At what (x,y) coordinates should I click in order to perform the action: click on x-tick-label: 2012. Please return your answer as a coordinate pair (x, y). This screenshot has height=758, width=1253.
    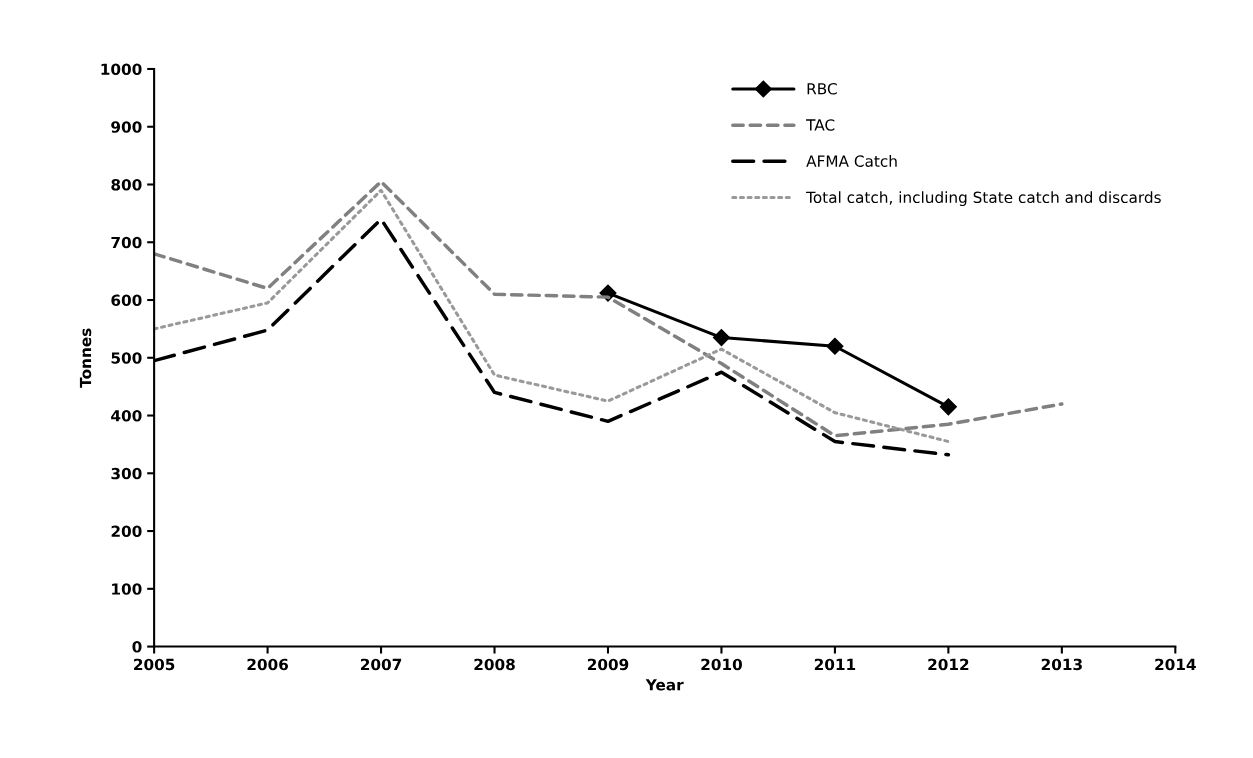
    Looking at the image, I should click on (948, 664).